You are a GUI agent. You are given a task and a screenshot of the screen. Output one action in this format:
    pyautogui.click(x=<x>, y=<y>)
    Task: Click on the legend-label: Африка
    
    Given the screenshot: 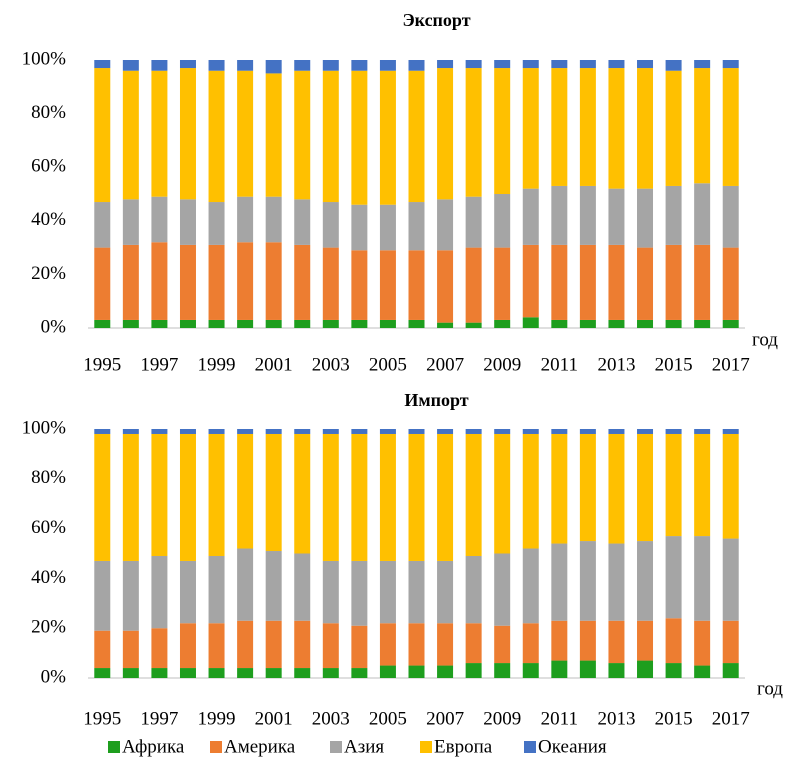 What is the action you would take?
    pyautogui.click(x=153, y=746)
    